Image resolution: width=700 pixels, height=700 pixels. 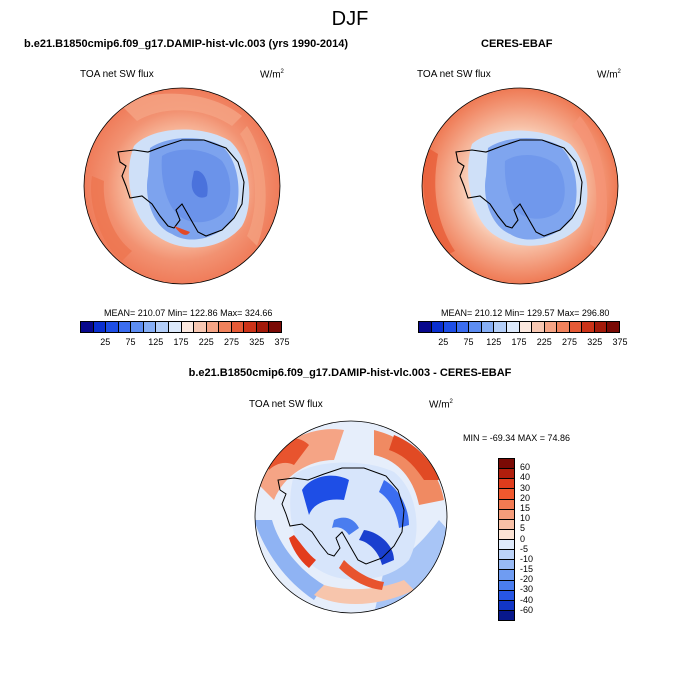 I want to click on panel-2-colorbar-label: 275, so click(x=569, y=342).